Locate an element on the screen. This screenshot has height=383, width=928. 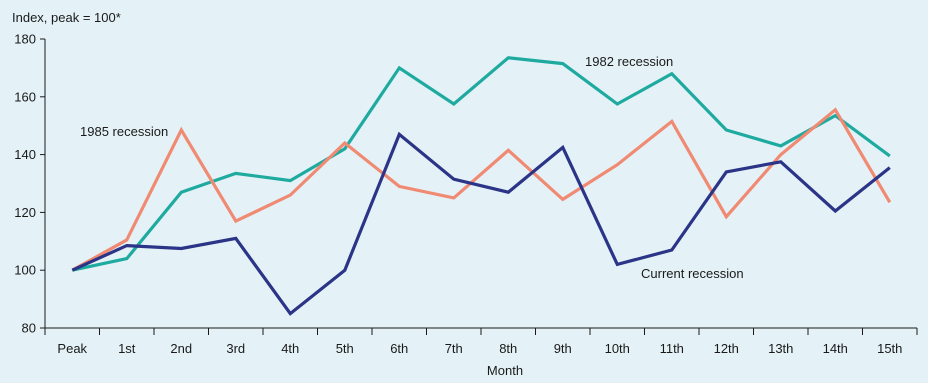
x-tick-label: 13th is located at coordinates (780, 348).